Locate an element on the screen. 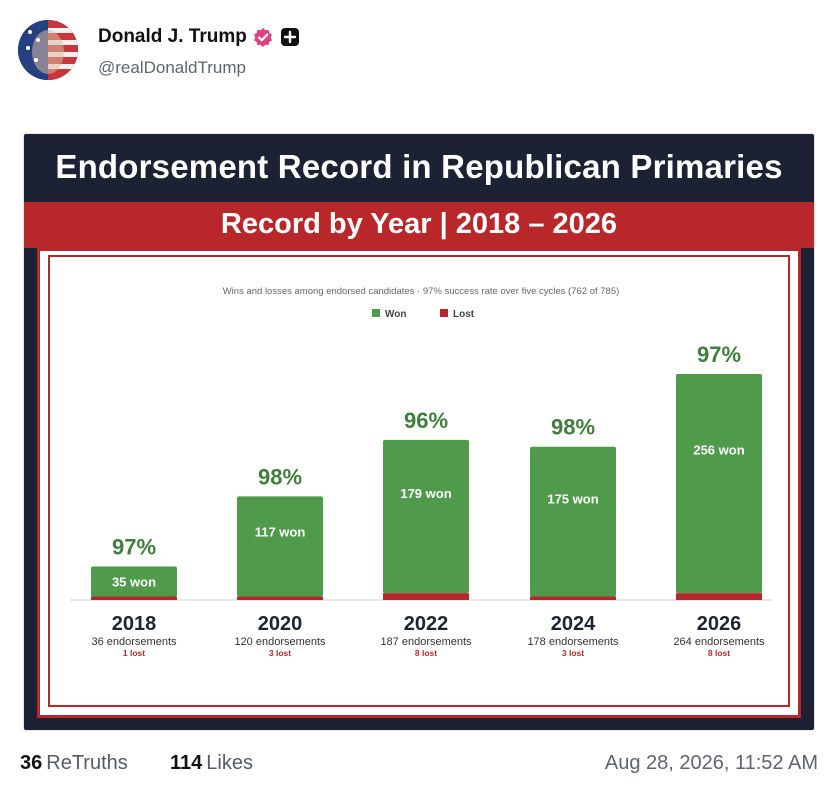  bar-won-2018 is located at coordinates (134, 581).